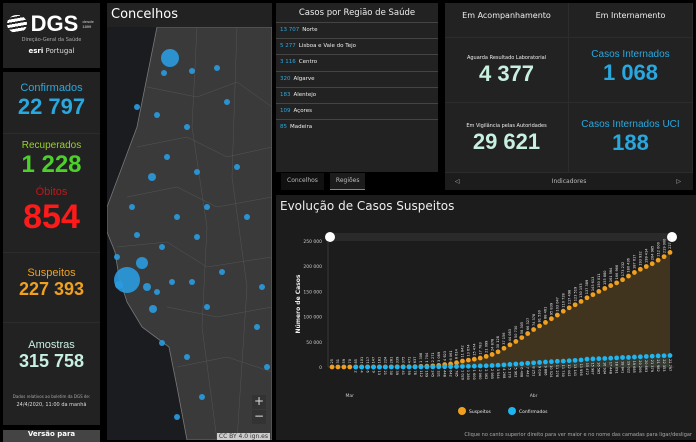 This screenshot has height=442, width=696. Describe the element at coordinates (357, 110) in the screenshot. I see `region-row: 109 Açores` at that location.